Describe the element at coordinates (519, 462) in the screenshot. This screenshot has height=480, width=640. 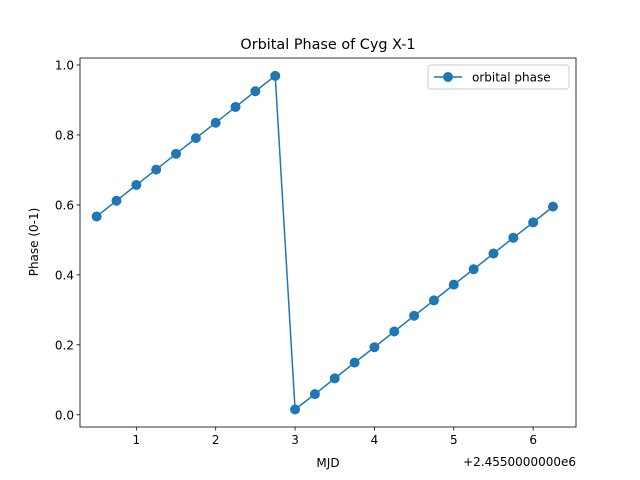
I see `x-axis-offset-label: +2.4550000000e6` at that location.